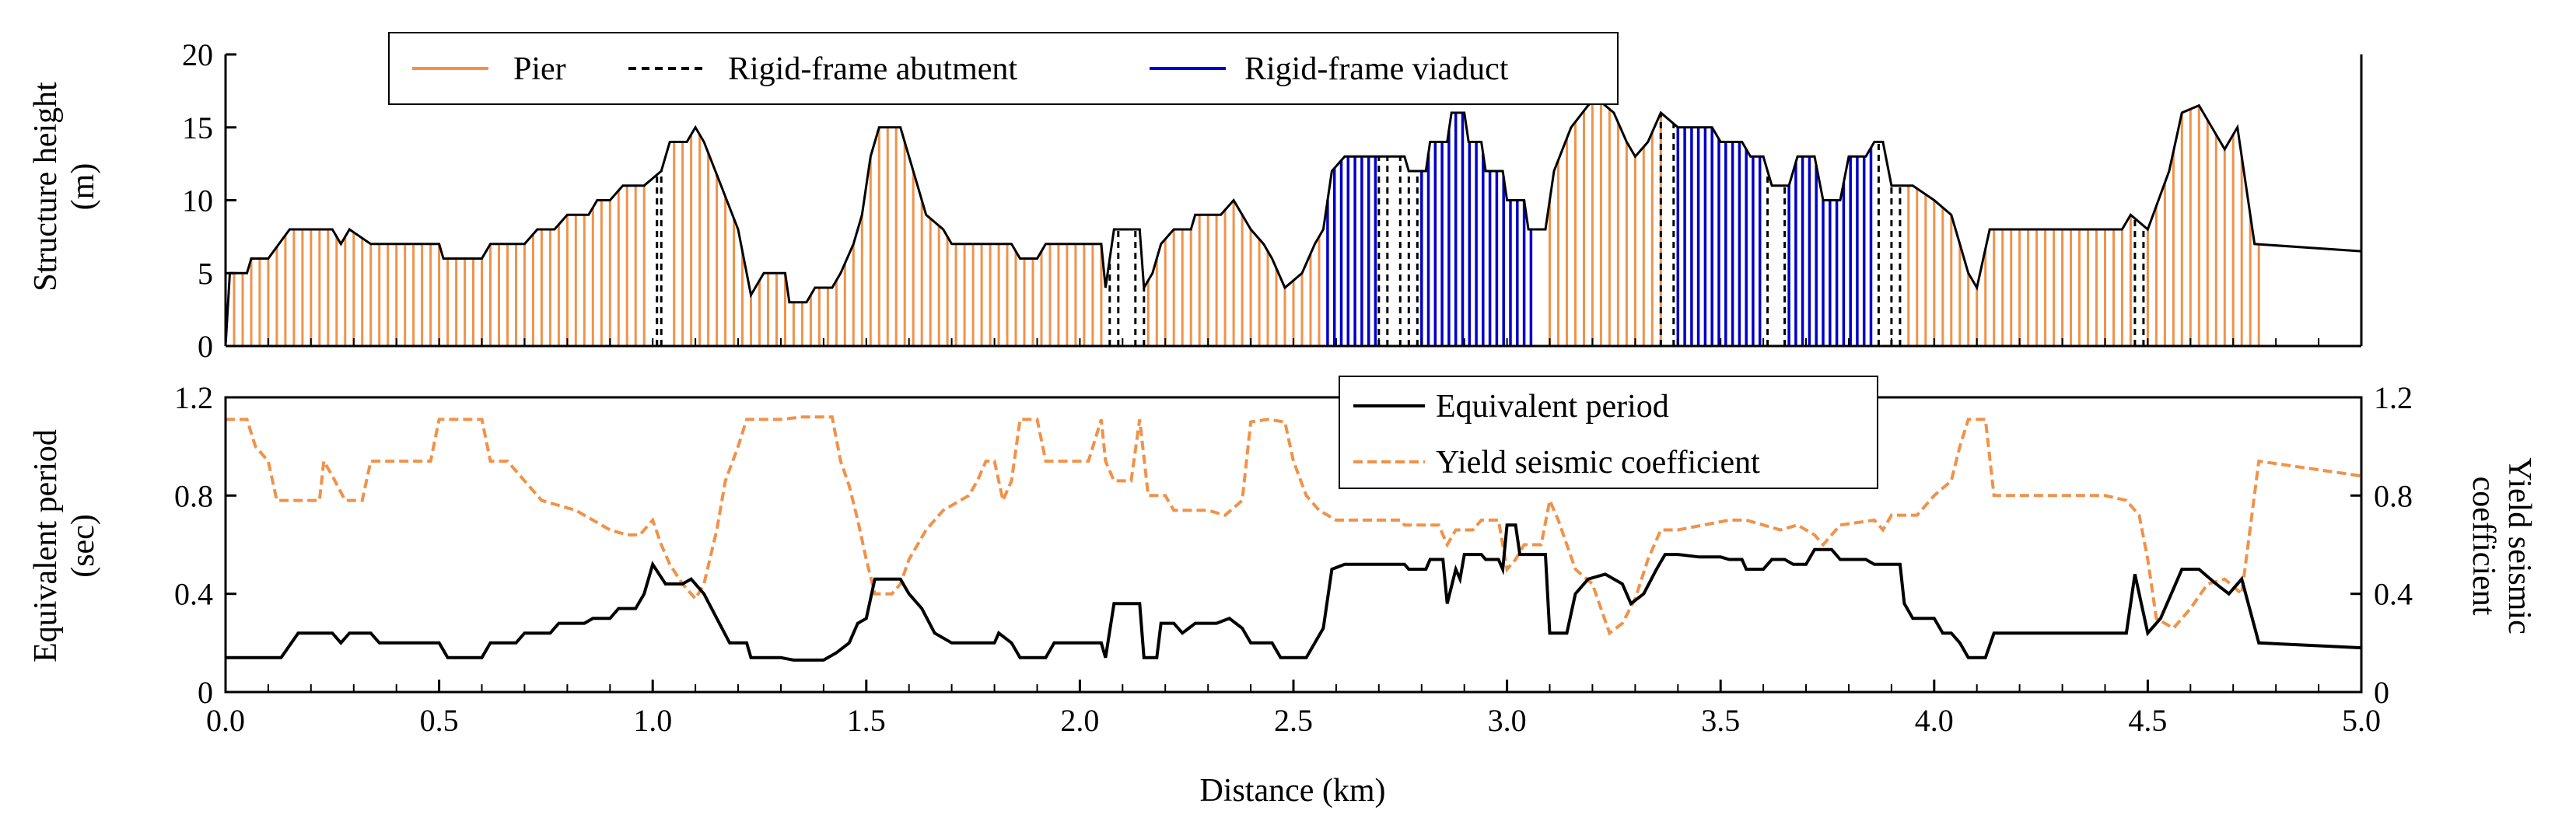 The width and height of the screenshot is (2576, 832). I want to click on structure-y-tick-label: 0, so click(205, 346).